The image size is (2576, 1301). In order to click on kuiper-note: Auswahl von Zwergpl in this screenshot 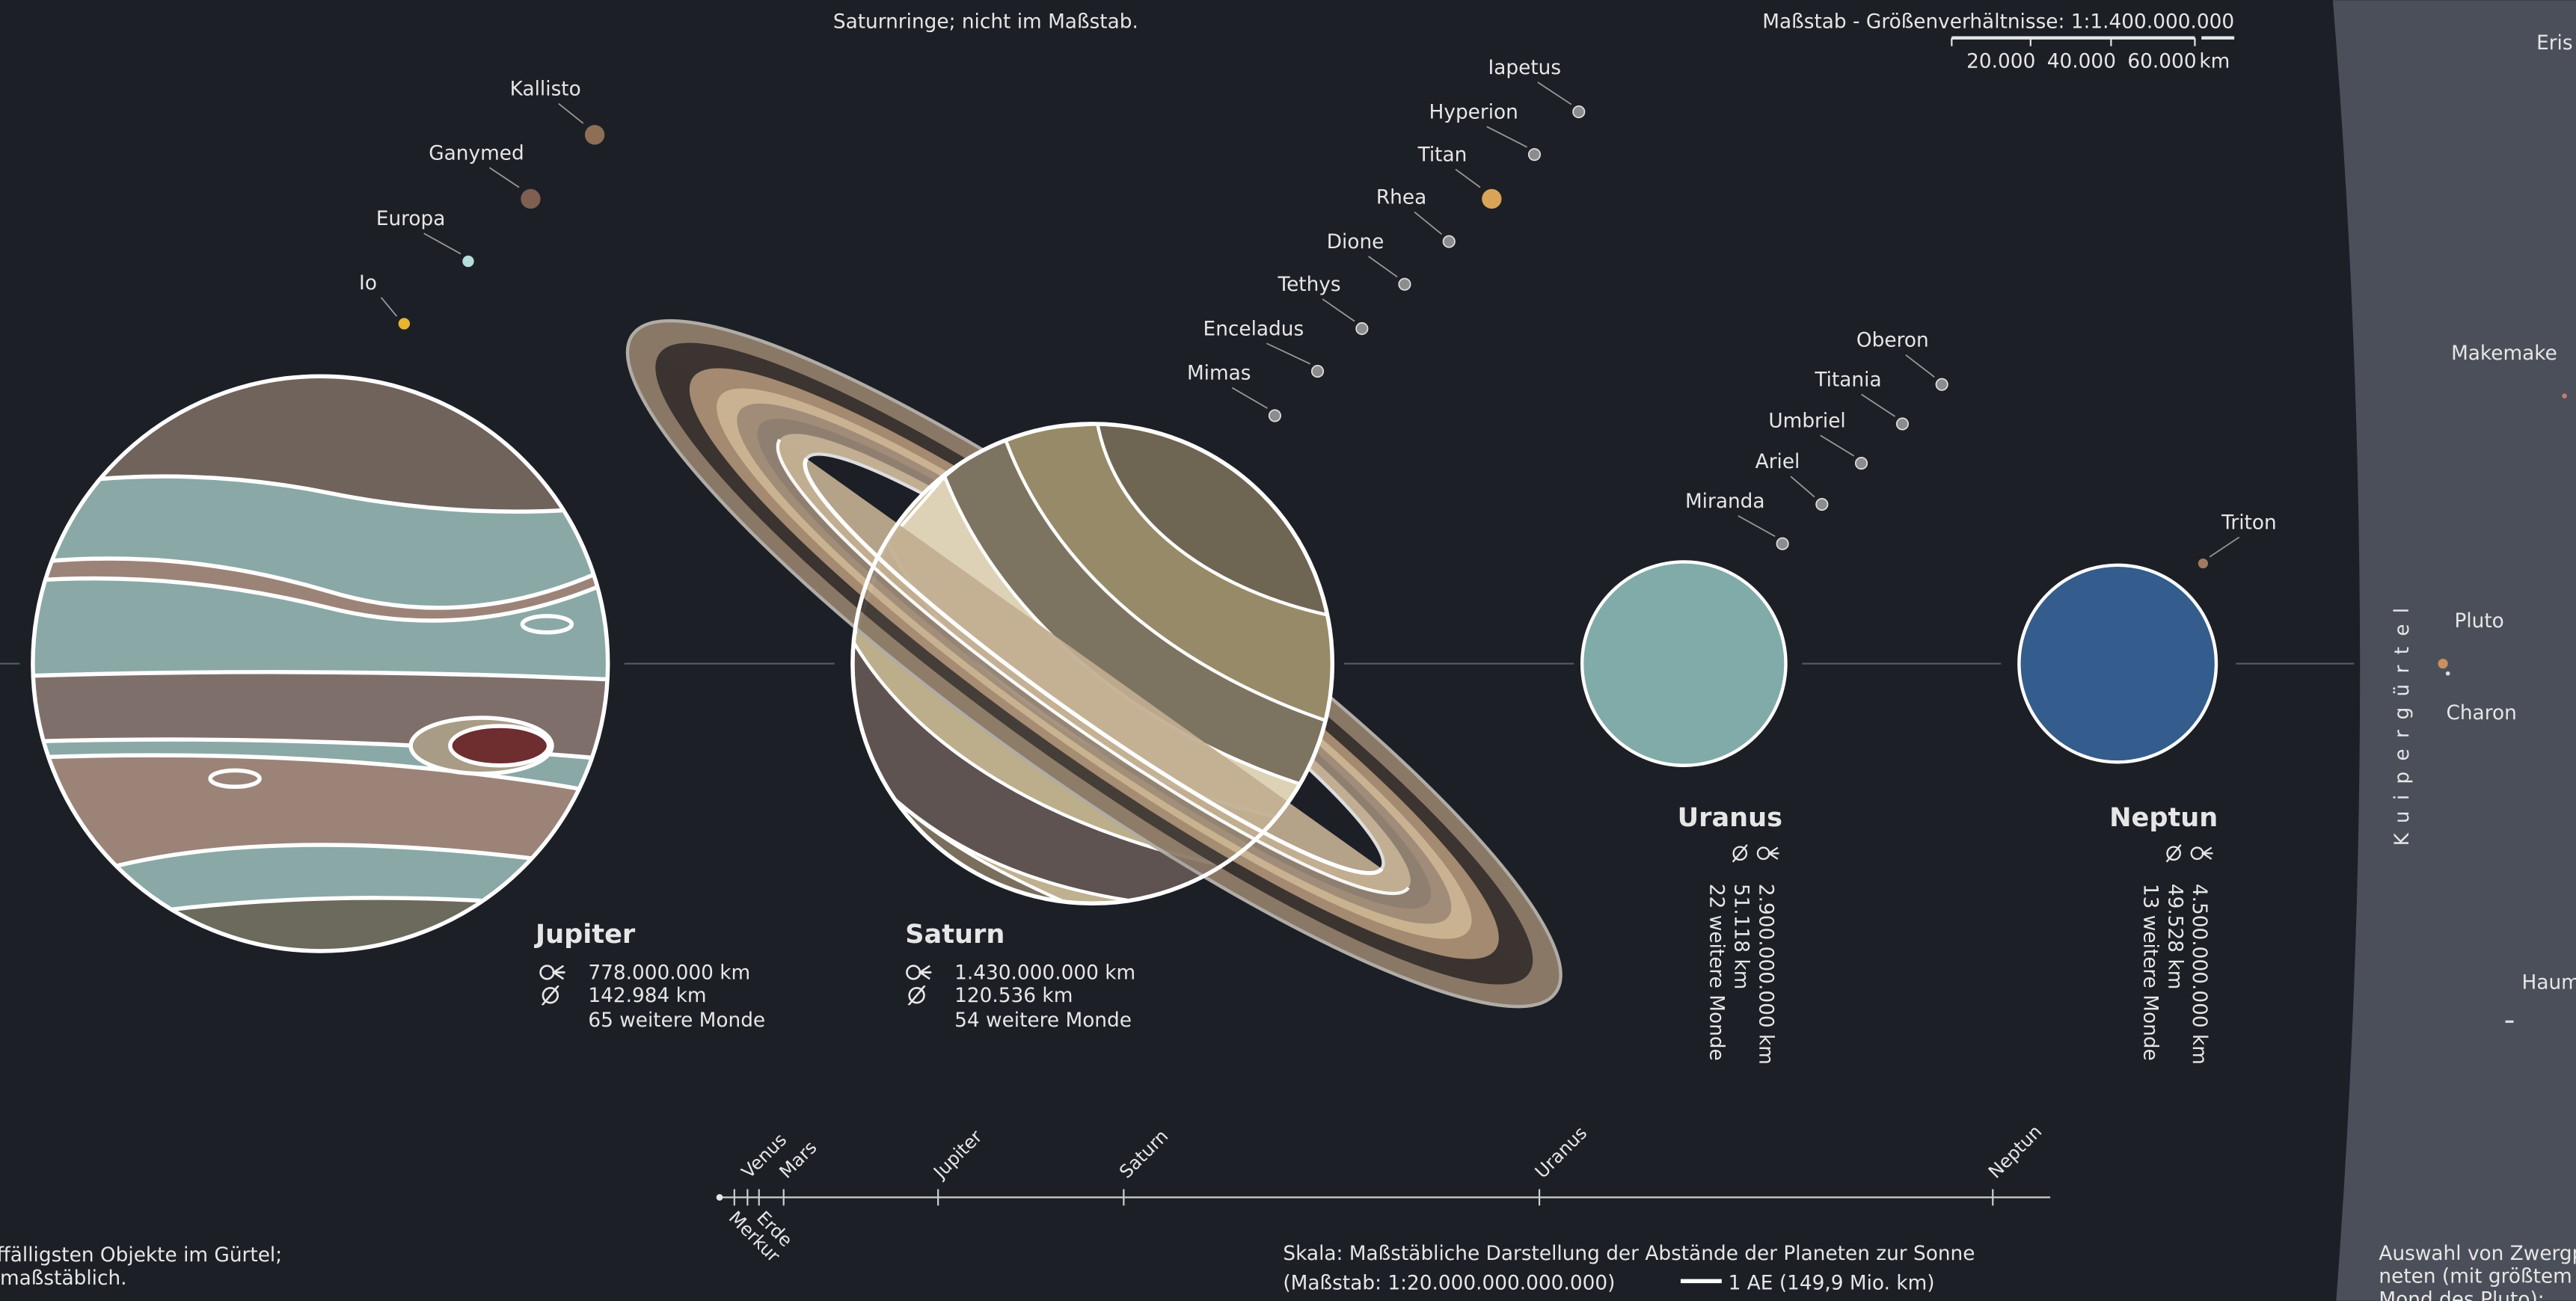, I will do `click(2477, 1254)`.